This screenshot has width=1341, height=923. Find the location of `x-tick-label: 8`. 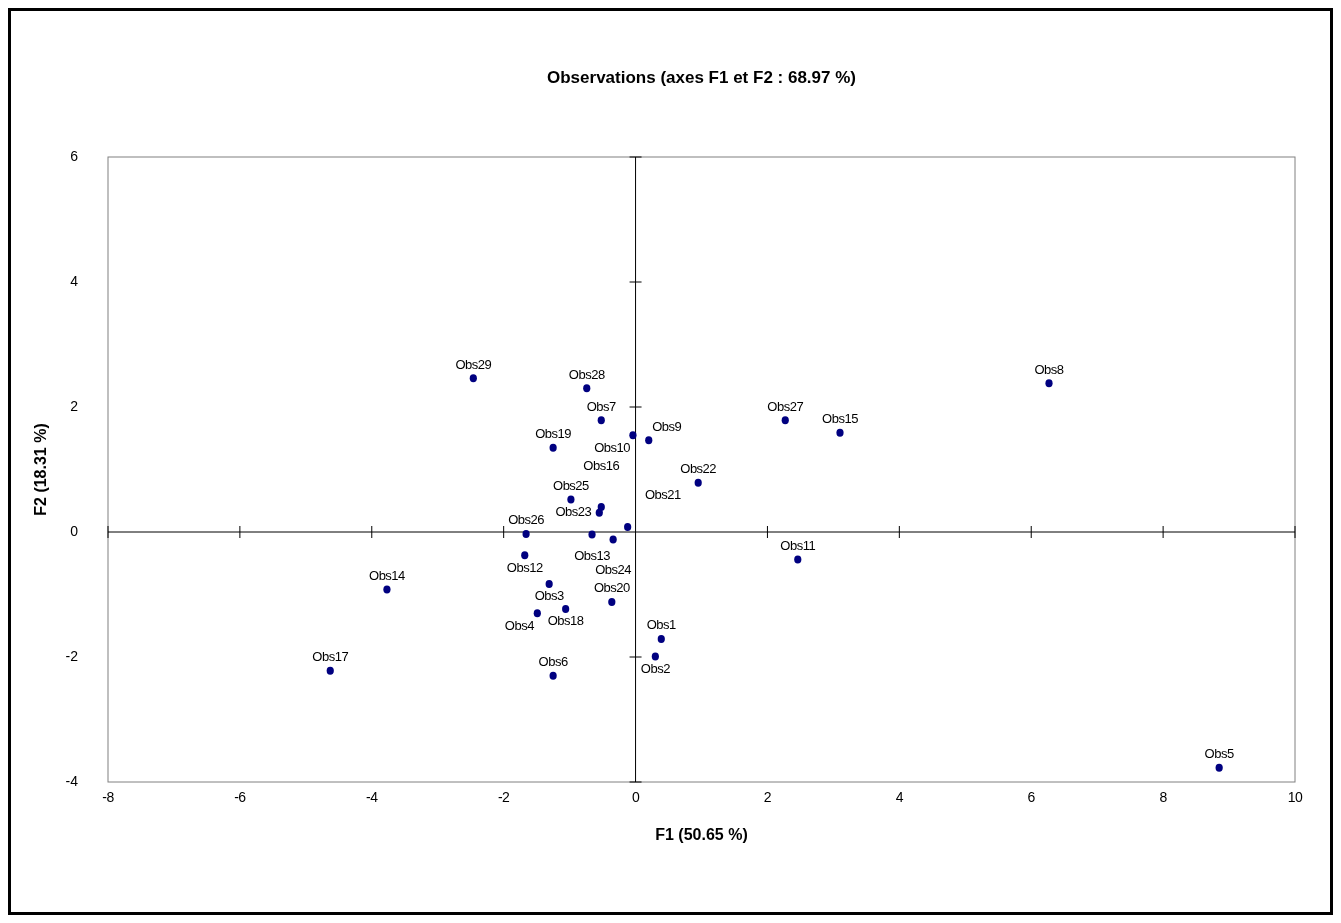

x-tick-label: 8 is located at coordinates (1163, 797).